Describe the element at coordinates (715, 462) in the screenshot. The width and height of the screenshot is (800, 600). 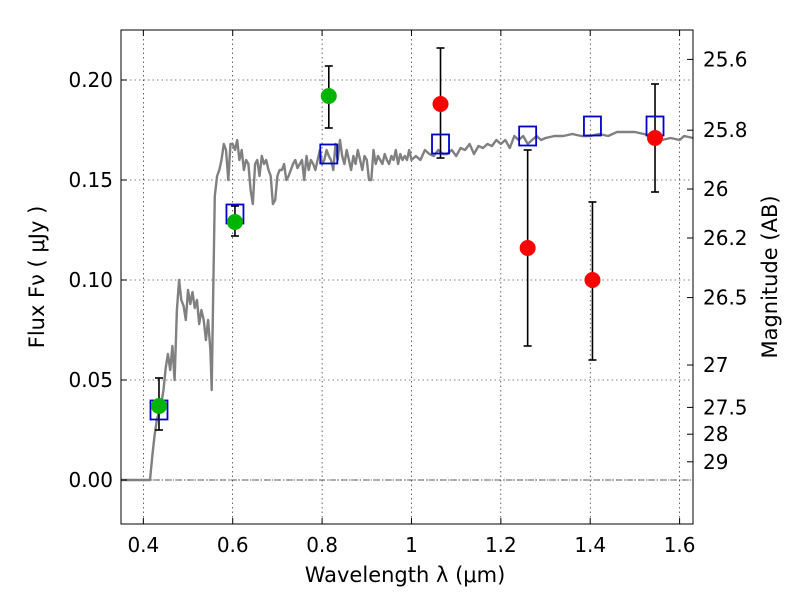
I see `y2-tick-label: 29` at that location.